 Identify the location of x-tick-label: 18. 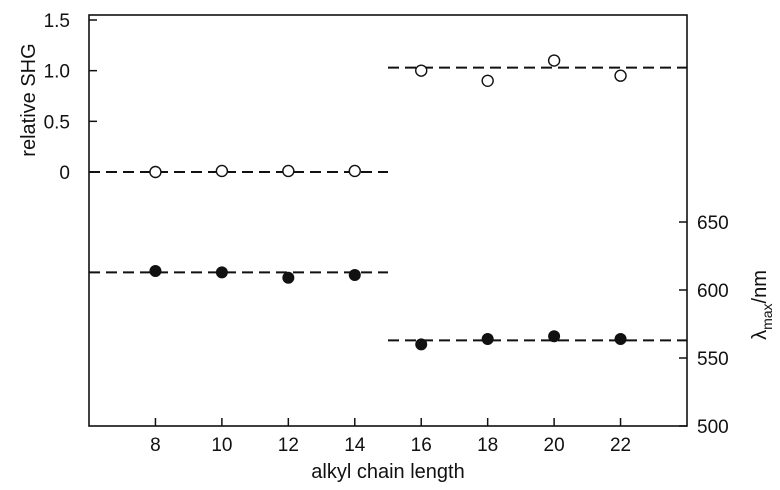
(487, 445).